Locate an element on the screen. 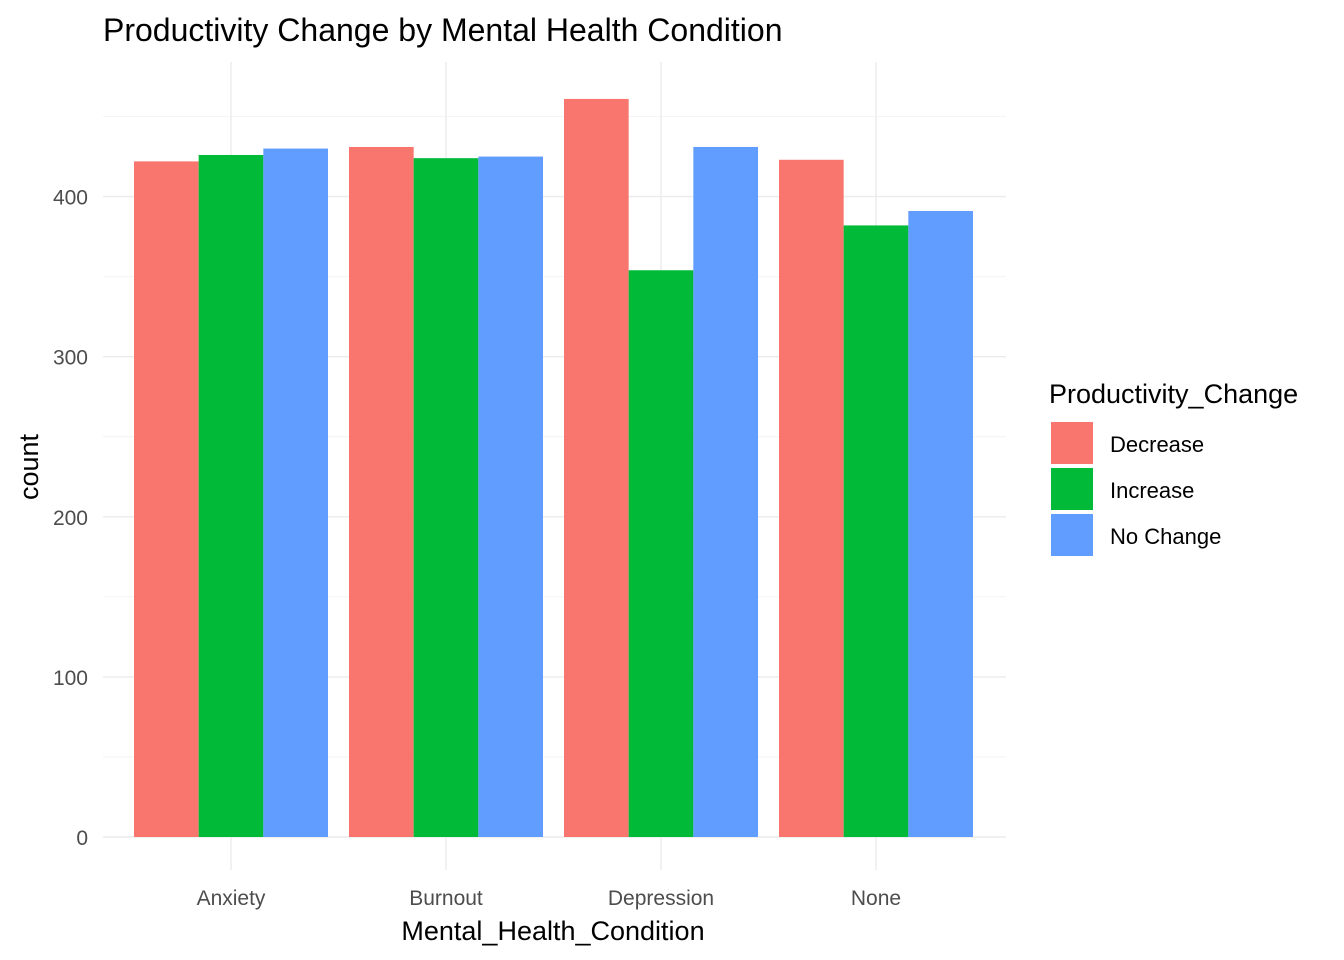  bar-anxiety-decrease is located at coordinates (166, 499).